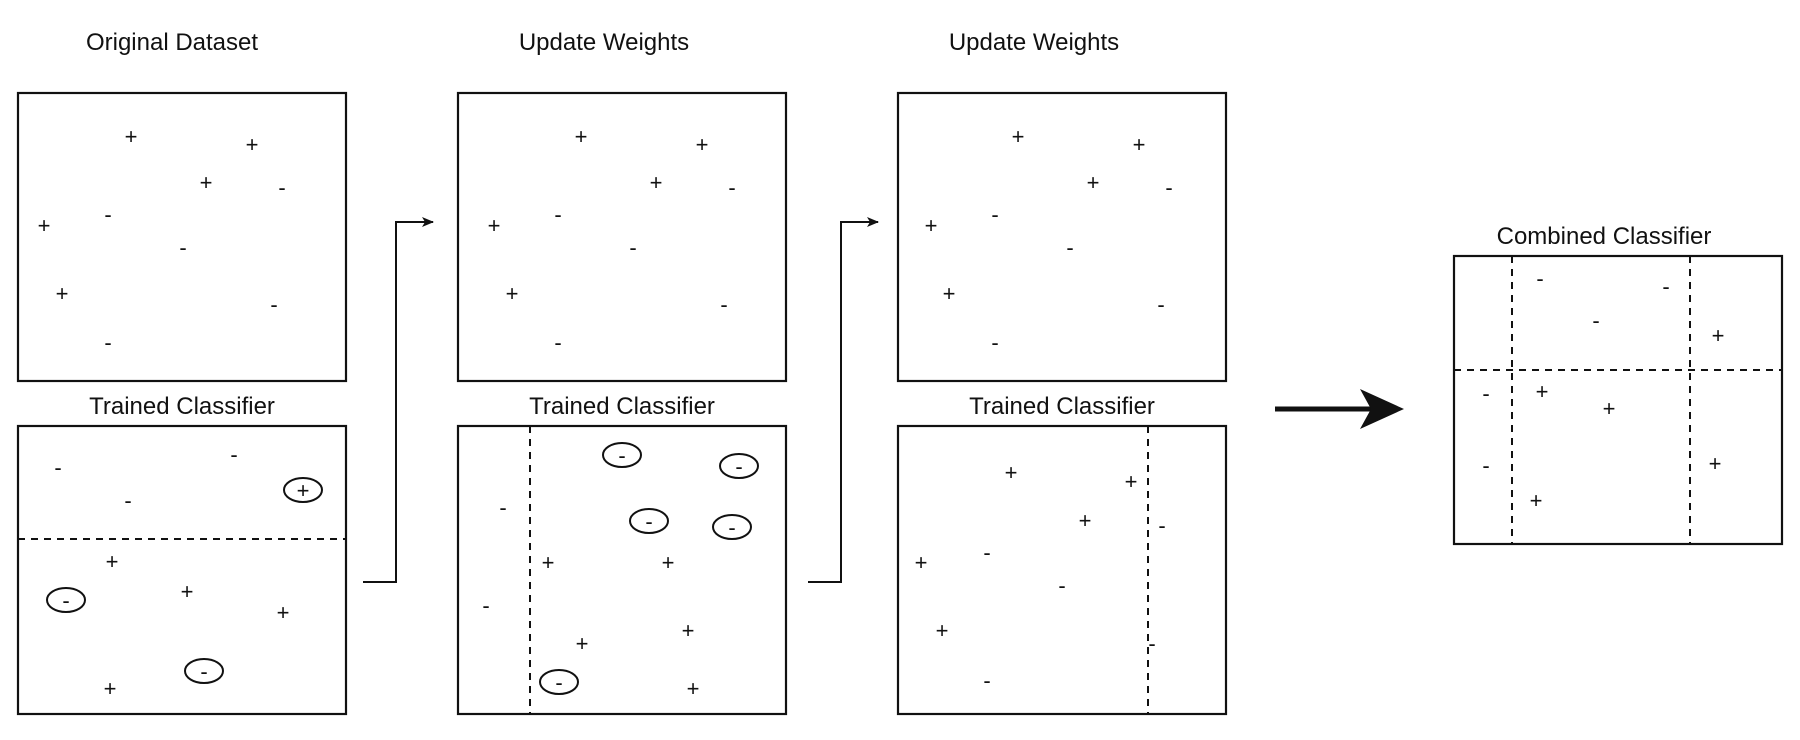 The width and height of the screenshot is (1800, 740). I want to click on update-weights-2-title: Update Weights, so click(1034, 42).